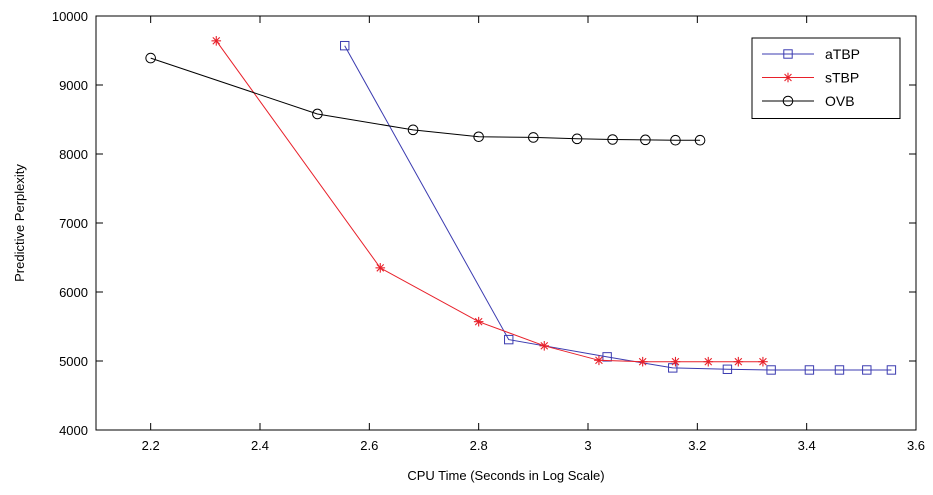 Image resolution: width=933 pixels, height=495 pixels. I want to click on legend-item-aTBP: aTBP, so click(811, 54).